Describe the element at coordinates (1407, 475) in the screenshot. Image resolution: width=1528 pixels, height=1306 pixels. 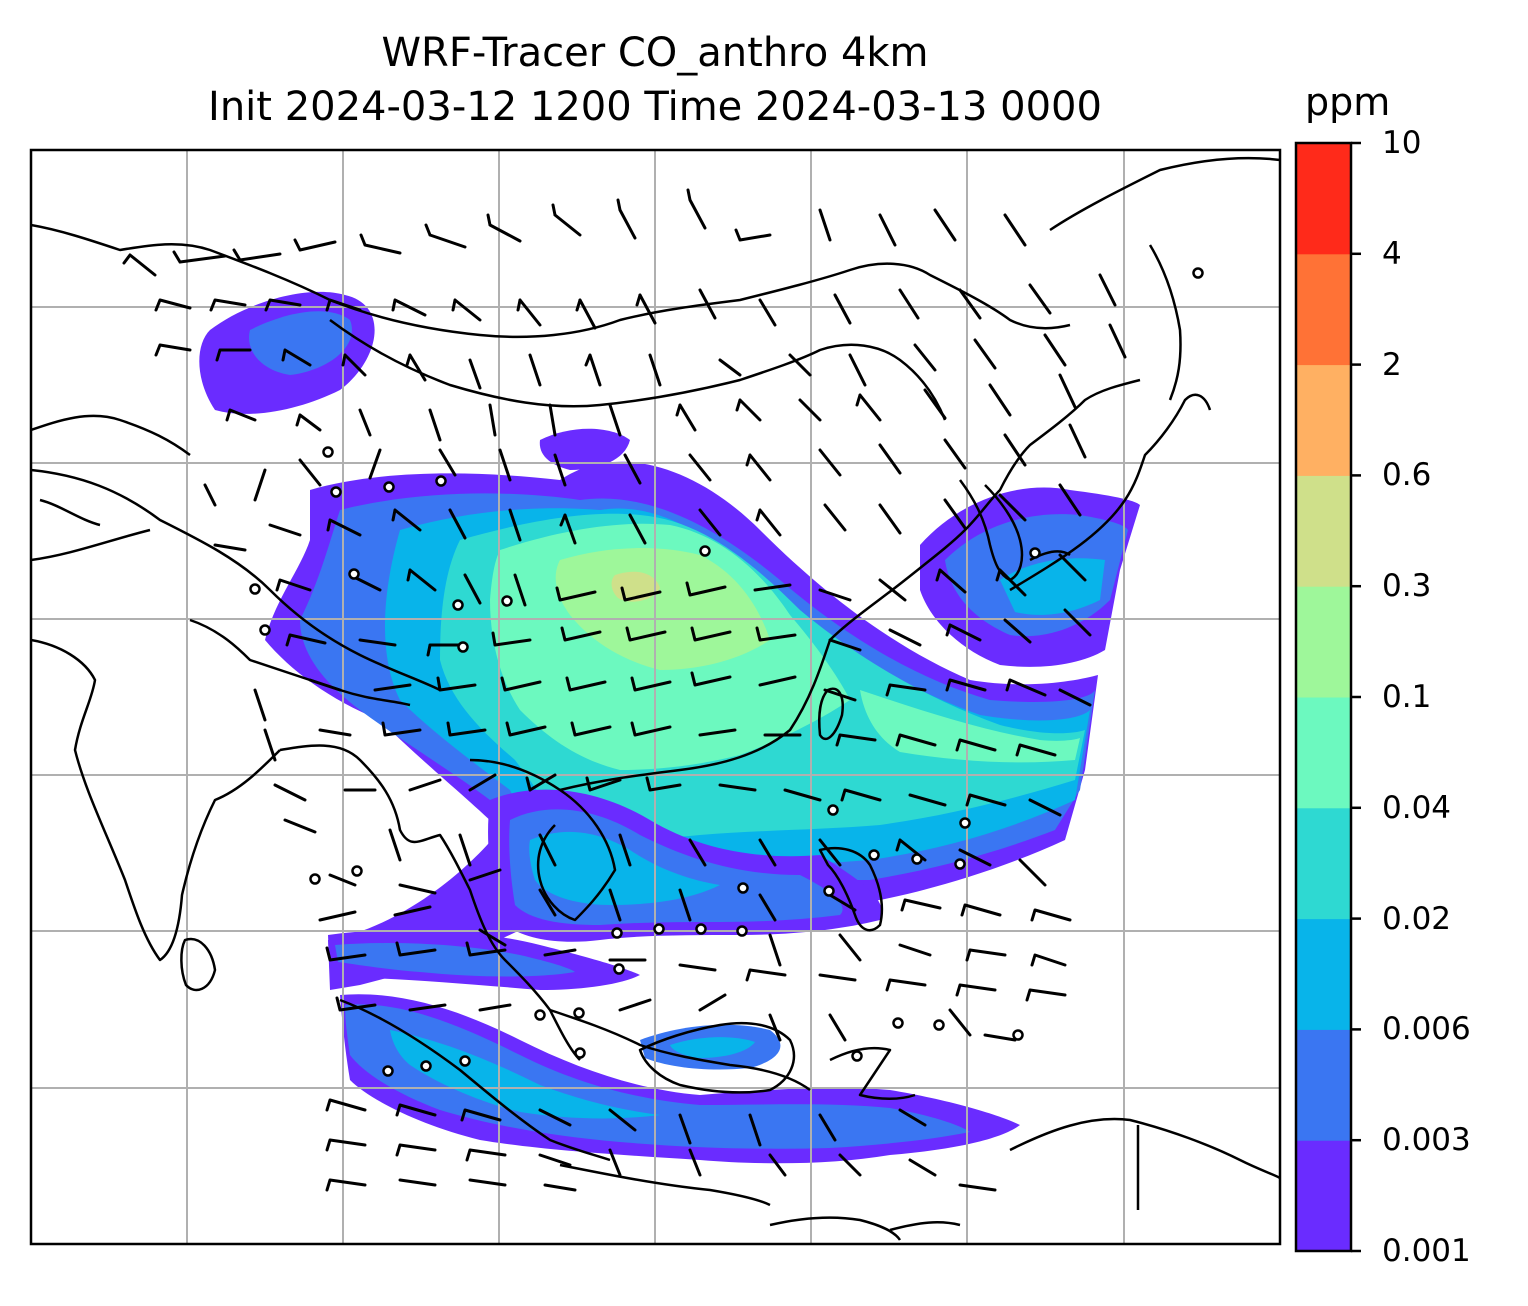
I see `colorbar-tick-label: 0.6` at that location.